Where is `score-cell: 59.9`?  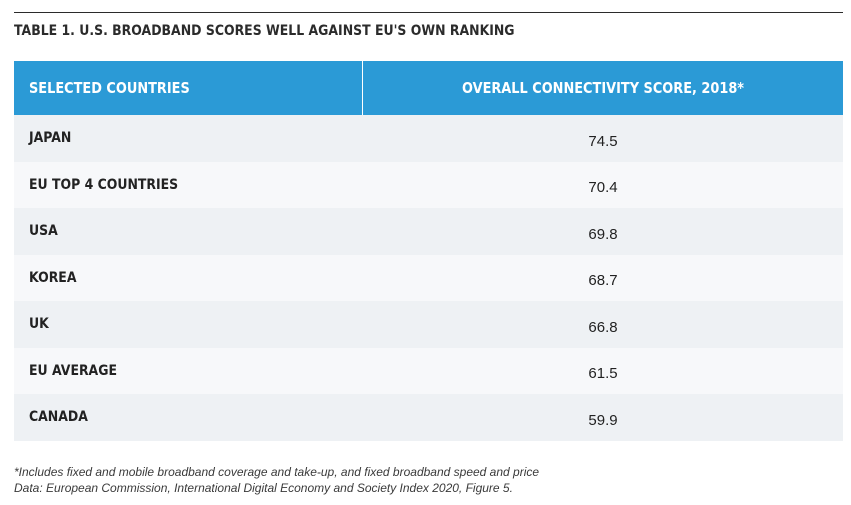 score-cell: 59.9 is located at coordinates (603, 420).